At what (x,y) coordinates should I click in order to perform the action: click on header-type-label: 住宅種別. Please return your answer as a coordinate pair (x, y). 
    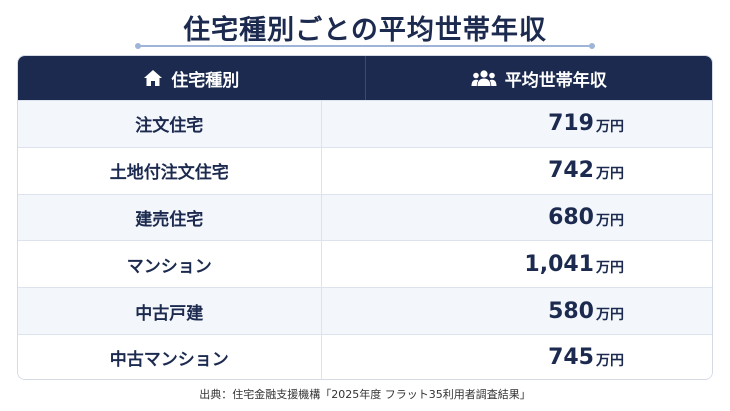
    Looking at the image, I should click on (205, 80).